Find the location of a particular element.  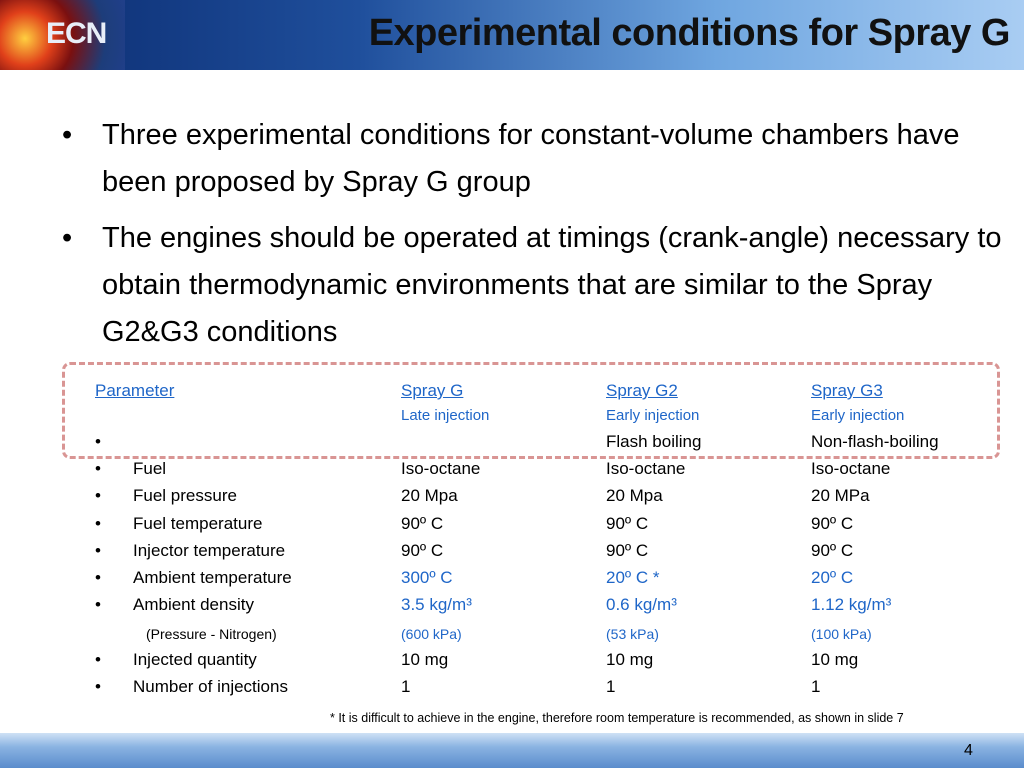

highlight-box is located at coordinates (531, 410).